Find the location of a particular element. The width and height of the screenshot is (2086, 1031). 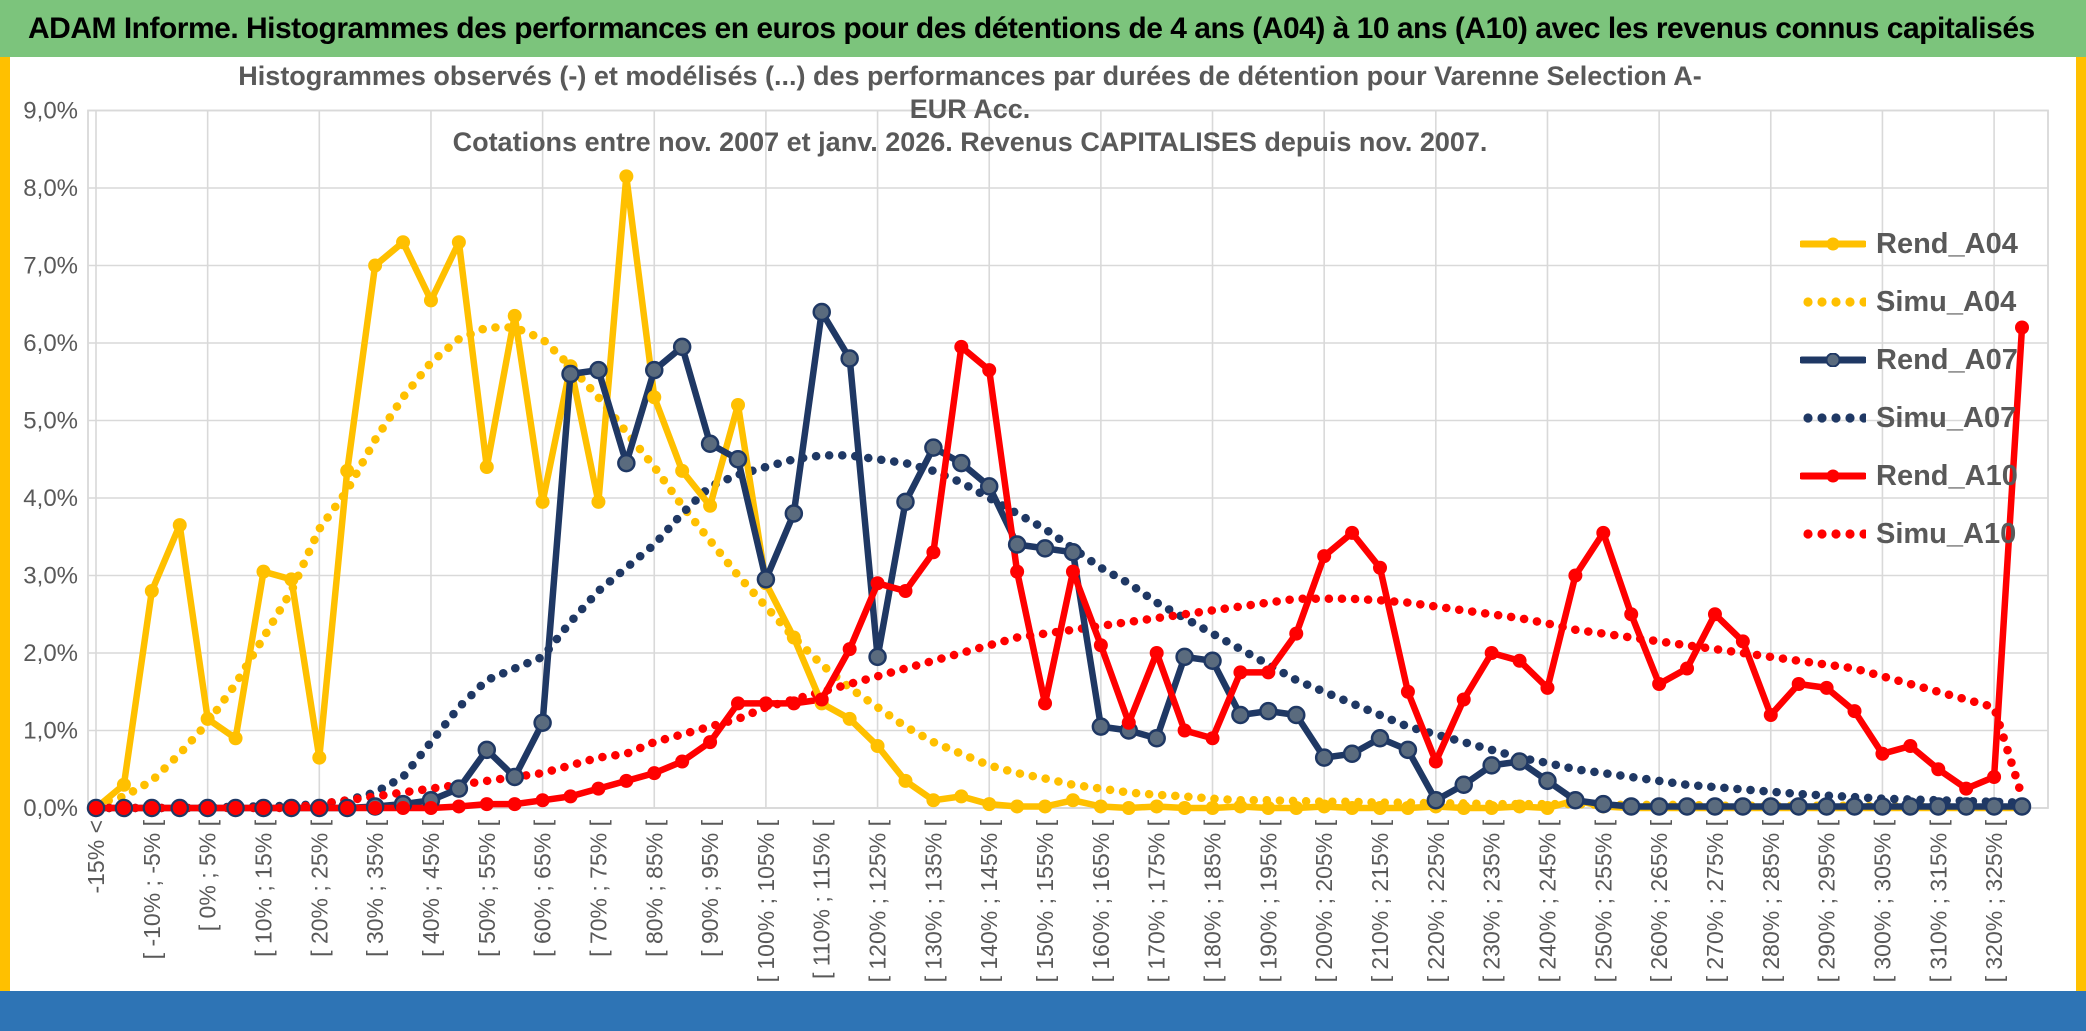

x-tick-label: [ 130% ; 135% [ is located at coordinates (933, 900).